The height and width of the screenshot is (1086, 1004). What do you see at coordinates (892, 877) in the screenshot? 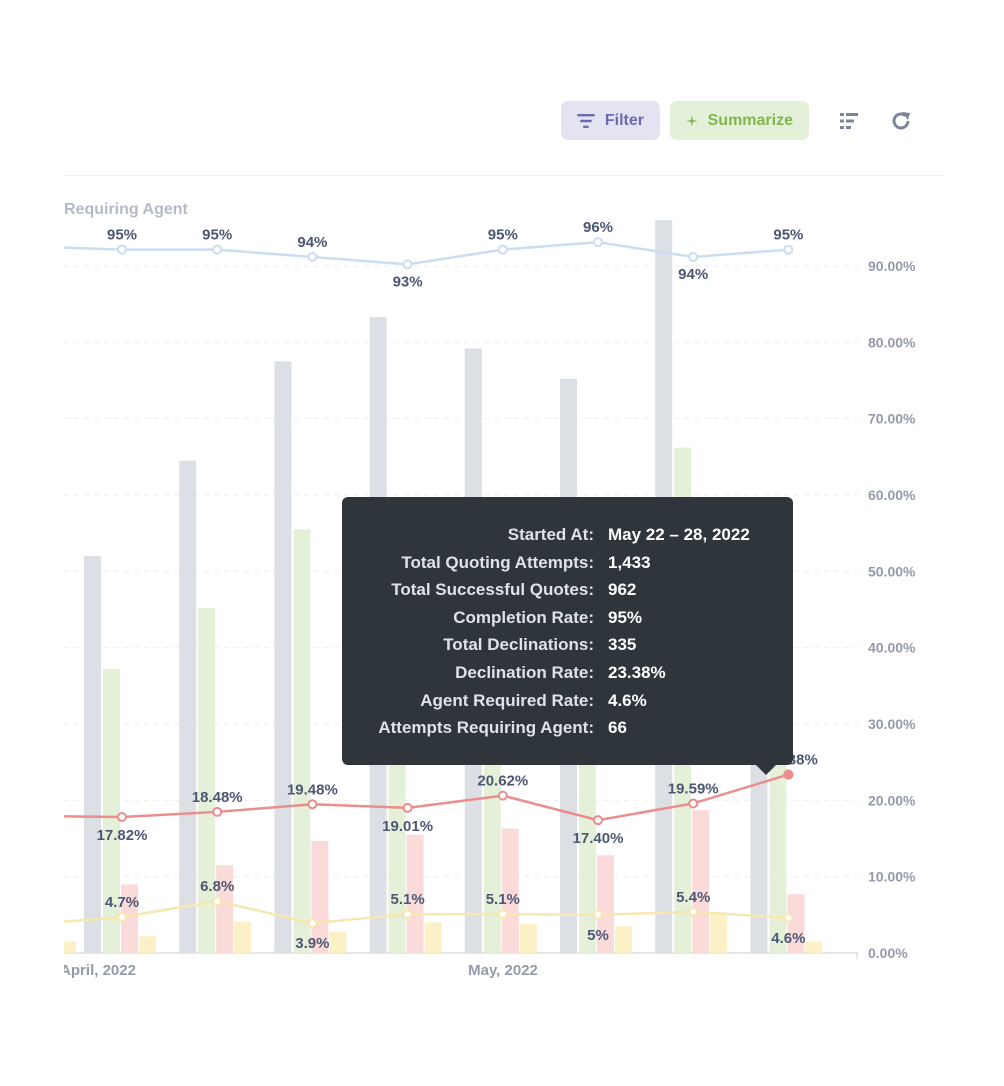
I see `y-tick-label: 10.00%` at bounding box center [892, 877].